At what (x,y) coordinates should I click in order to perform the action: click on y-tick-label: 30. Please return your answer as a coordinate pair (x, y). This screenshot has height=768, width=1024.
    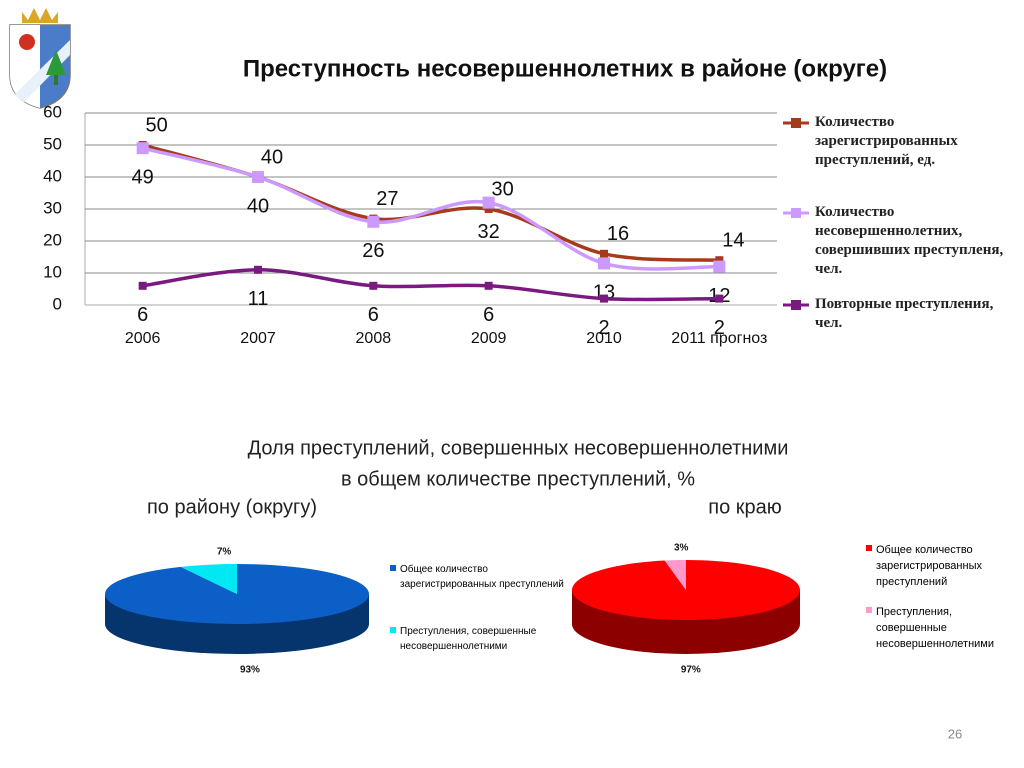
    Looking at the image, I should click on (52, 207).